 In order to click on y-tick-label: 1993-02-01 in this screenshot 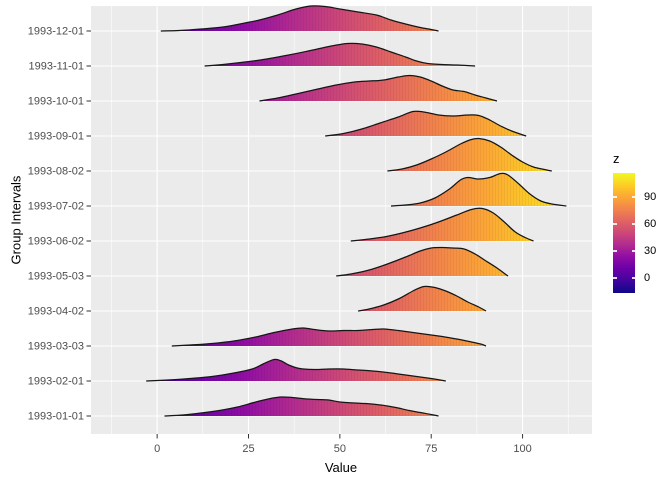, I will do `click(56, 382)`.